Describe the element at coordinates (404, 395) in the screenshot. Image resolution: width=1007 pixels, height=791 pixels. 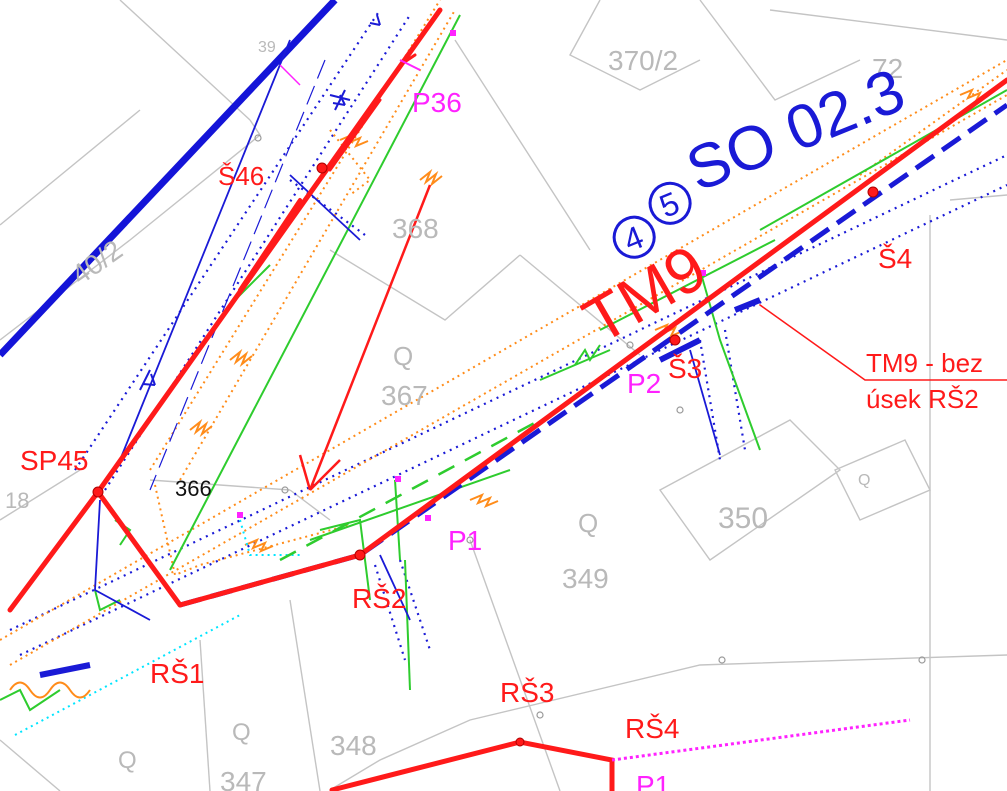
I see `parcel-number: 367` at that location.